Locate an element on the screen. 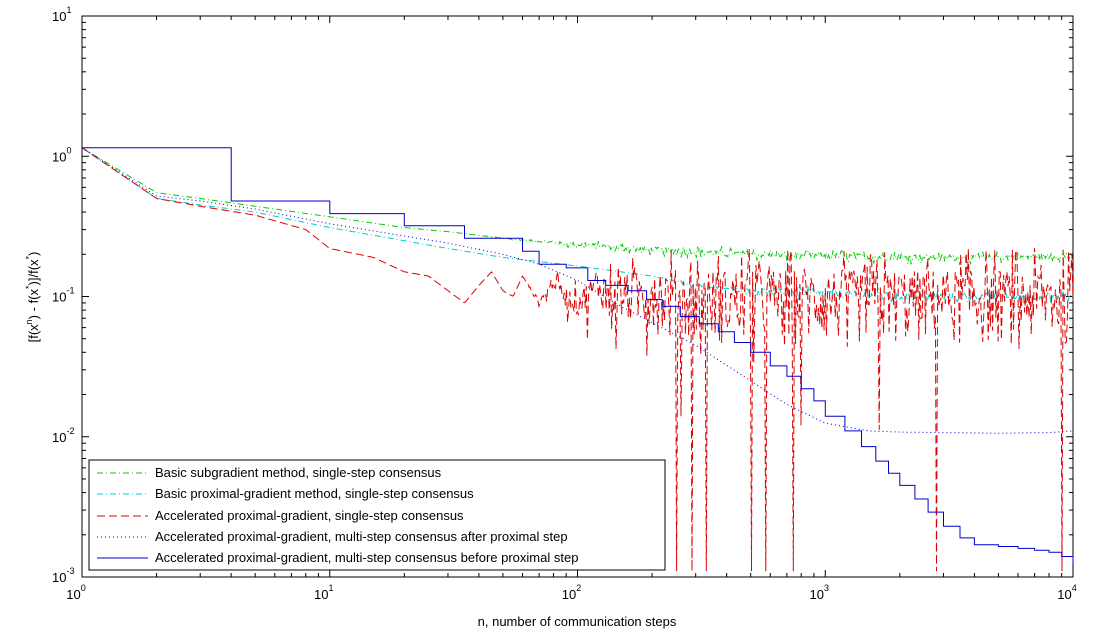 The image size is (1099, 632). y-tick-label: 10⁰ is located at coordinates (61, 154).